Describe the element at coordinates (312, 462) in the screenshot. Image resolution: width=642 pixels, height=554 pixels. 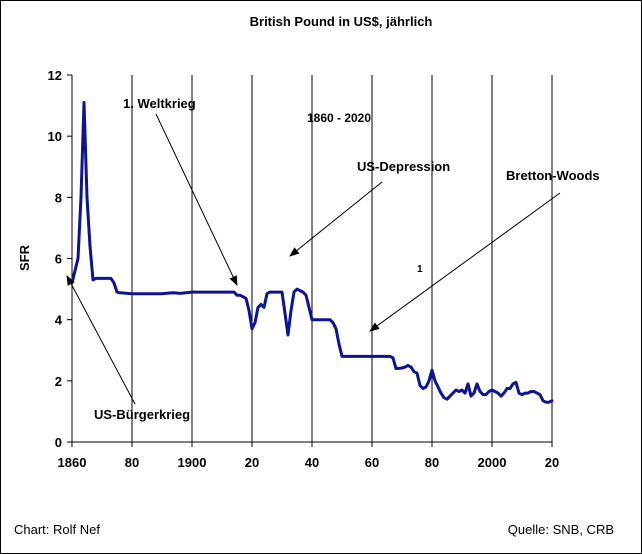
I see `x-tick-label: 40` at that location.